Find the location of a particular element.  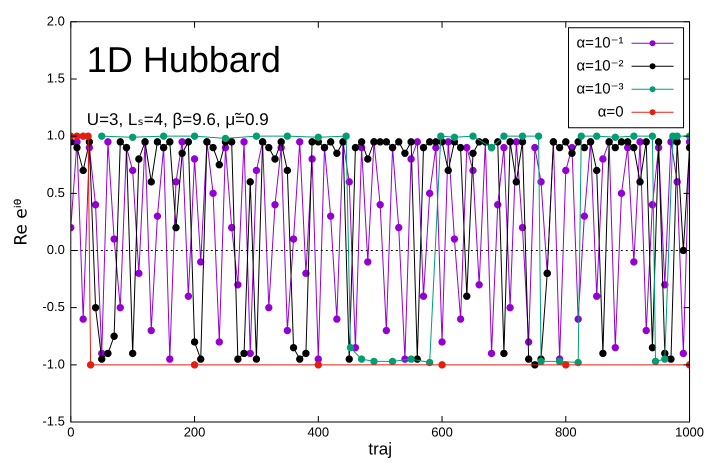

y-tick-label: 1.0 is located at coordinates (55, 135).